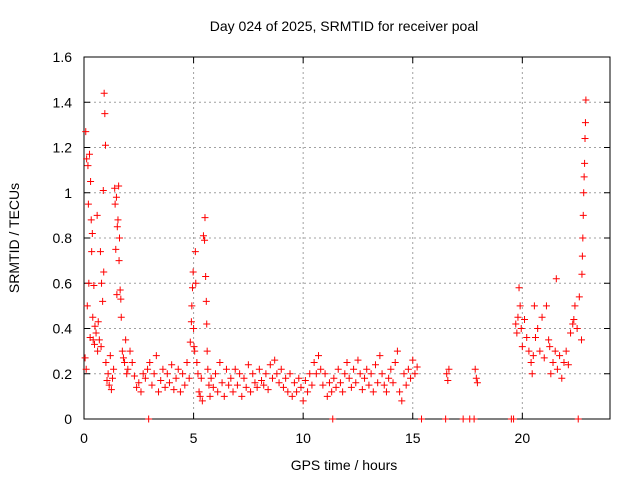  Describe the element at coordinates (523, 438) in the screenshot. I see `x-tick-label: 20` at that location.